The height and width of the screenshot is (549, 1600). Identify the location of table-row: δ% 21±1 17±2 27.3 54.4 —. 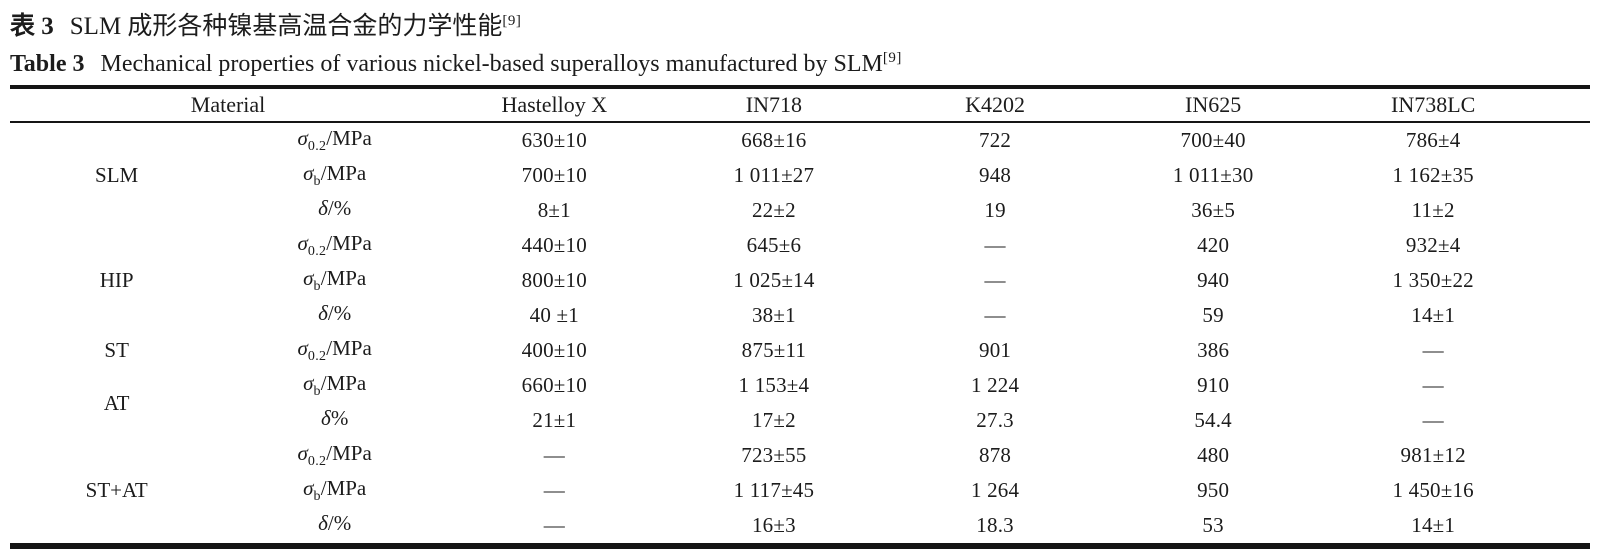
(800, 420).